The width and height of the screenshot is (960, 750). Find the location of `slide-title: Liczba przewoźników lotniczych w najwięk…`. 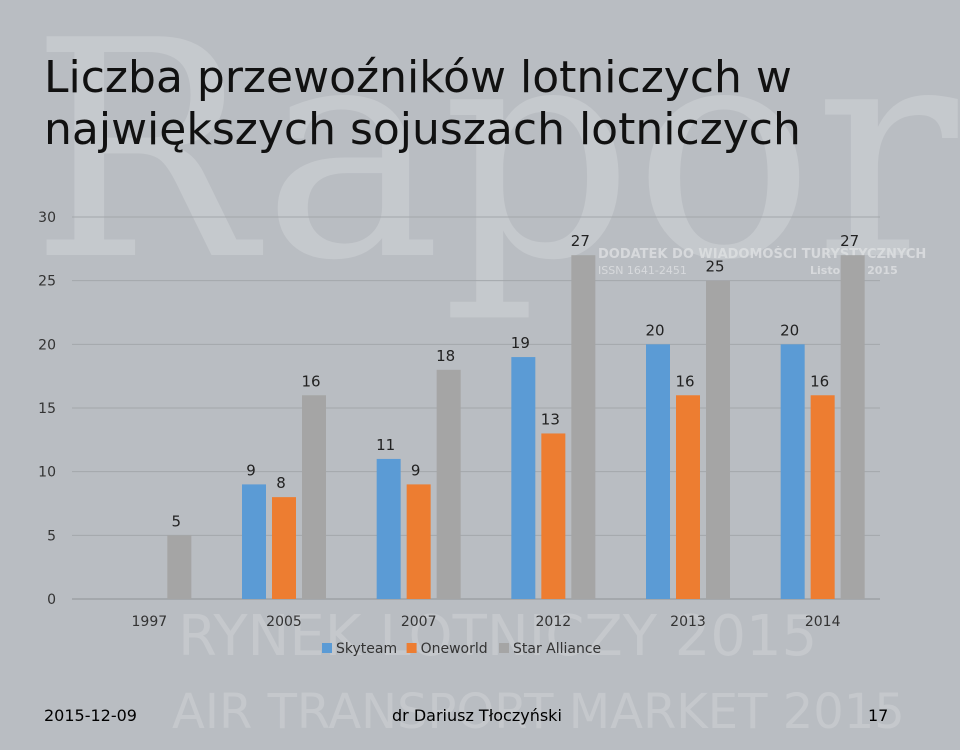

slide-title: Liczba przewoźników lotniczych w najwięk… is located at coordinates (422, 103).